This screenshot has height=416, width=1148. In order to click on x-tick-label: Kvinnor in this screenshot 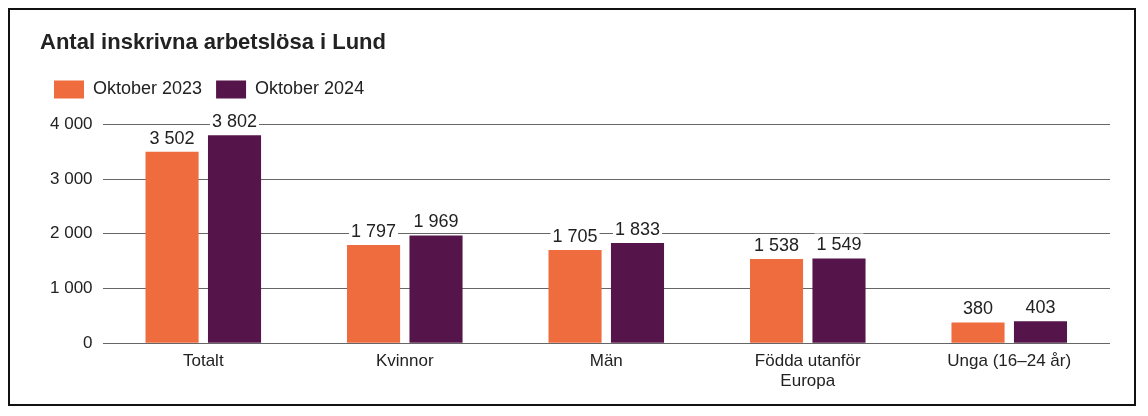, I will do `click(404, 361)`.